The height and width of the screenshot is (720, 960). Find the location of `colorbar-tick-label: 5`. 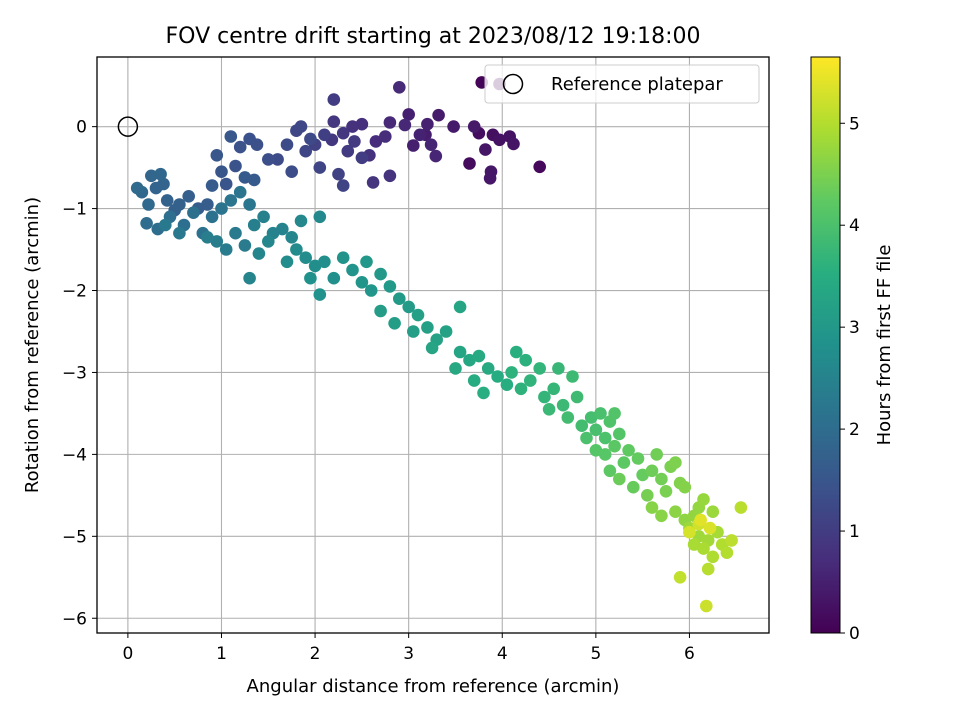

colorbar-tick-label: 5 is located at coordinates (854, 124).